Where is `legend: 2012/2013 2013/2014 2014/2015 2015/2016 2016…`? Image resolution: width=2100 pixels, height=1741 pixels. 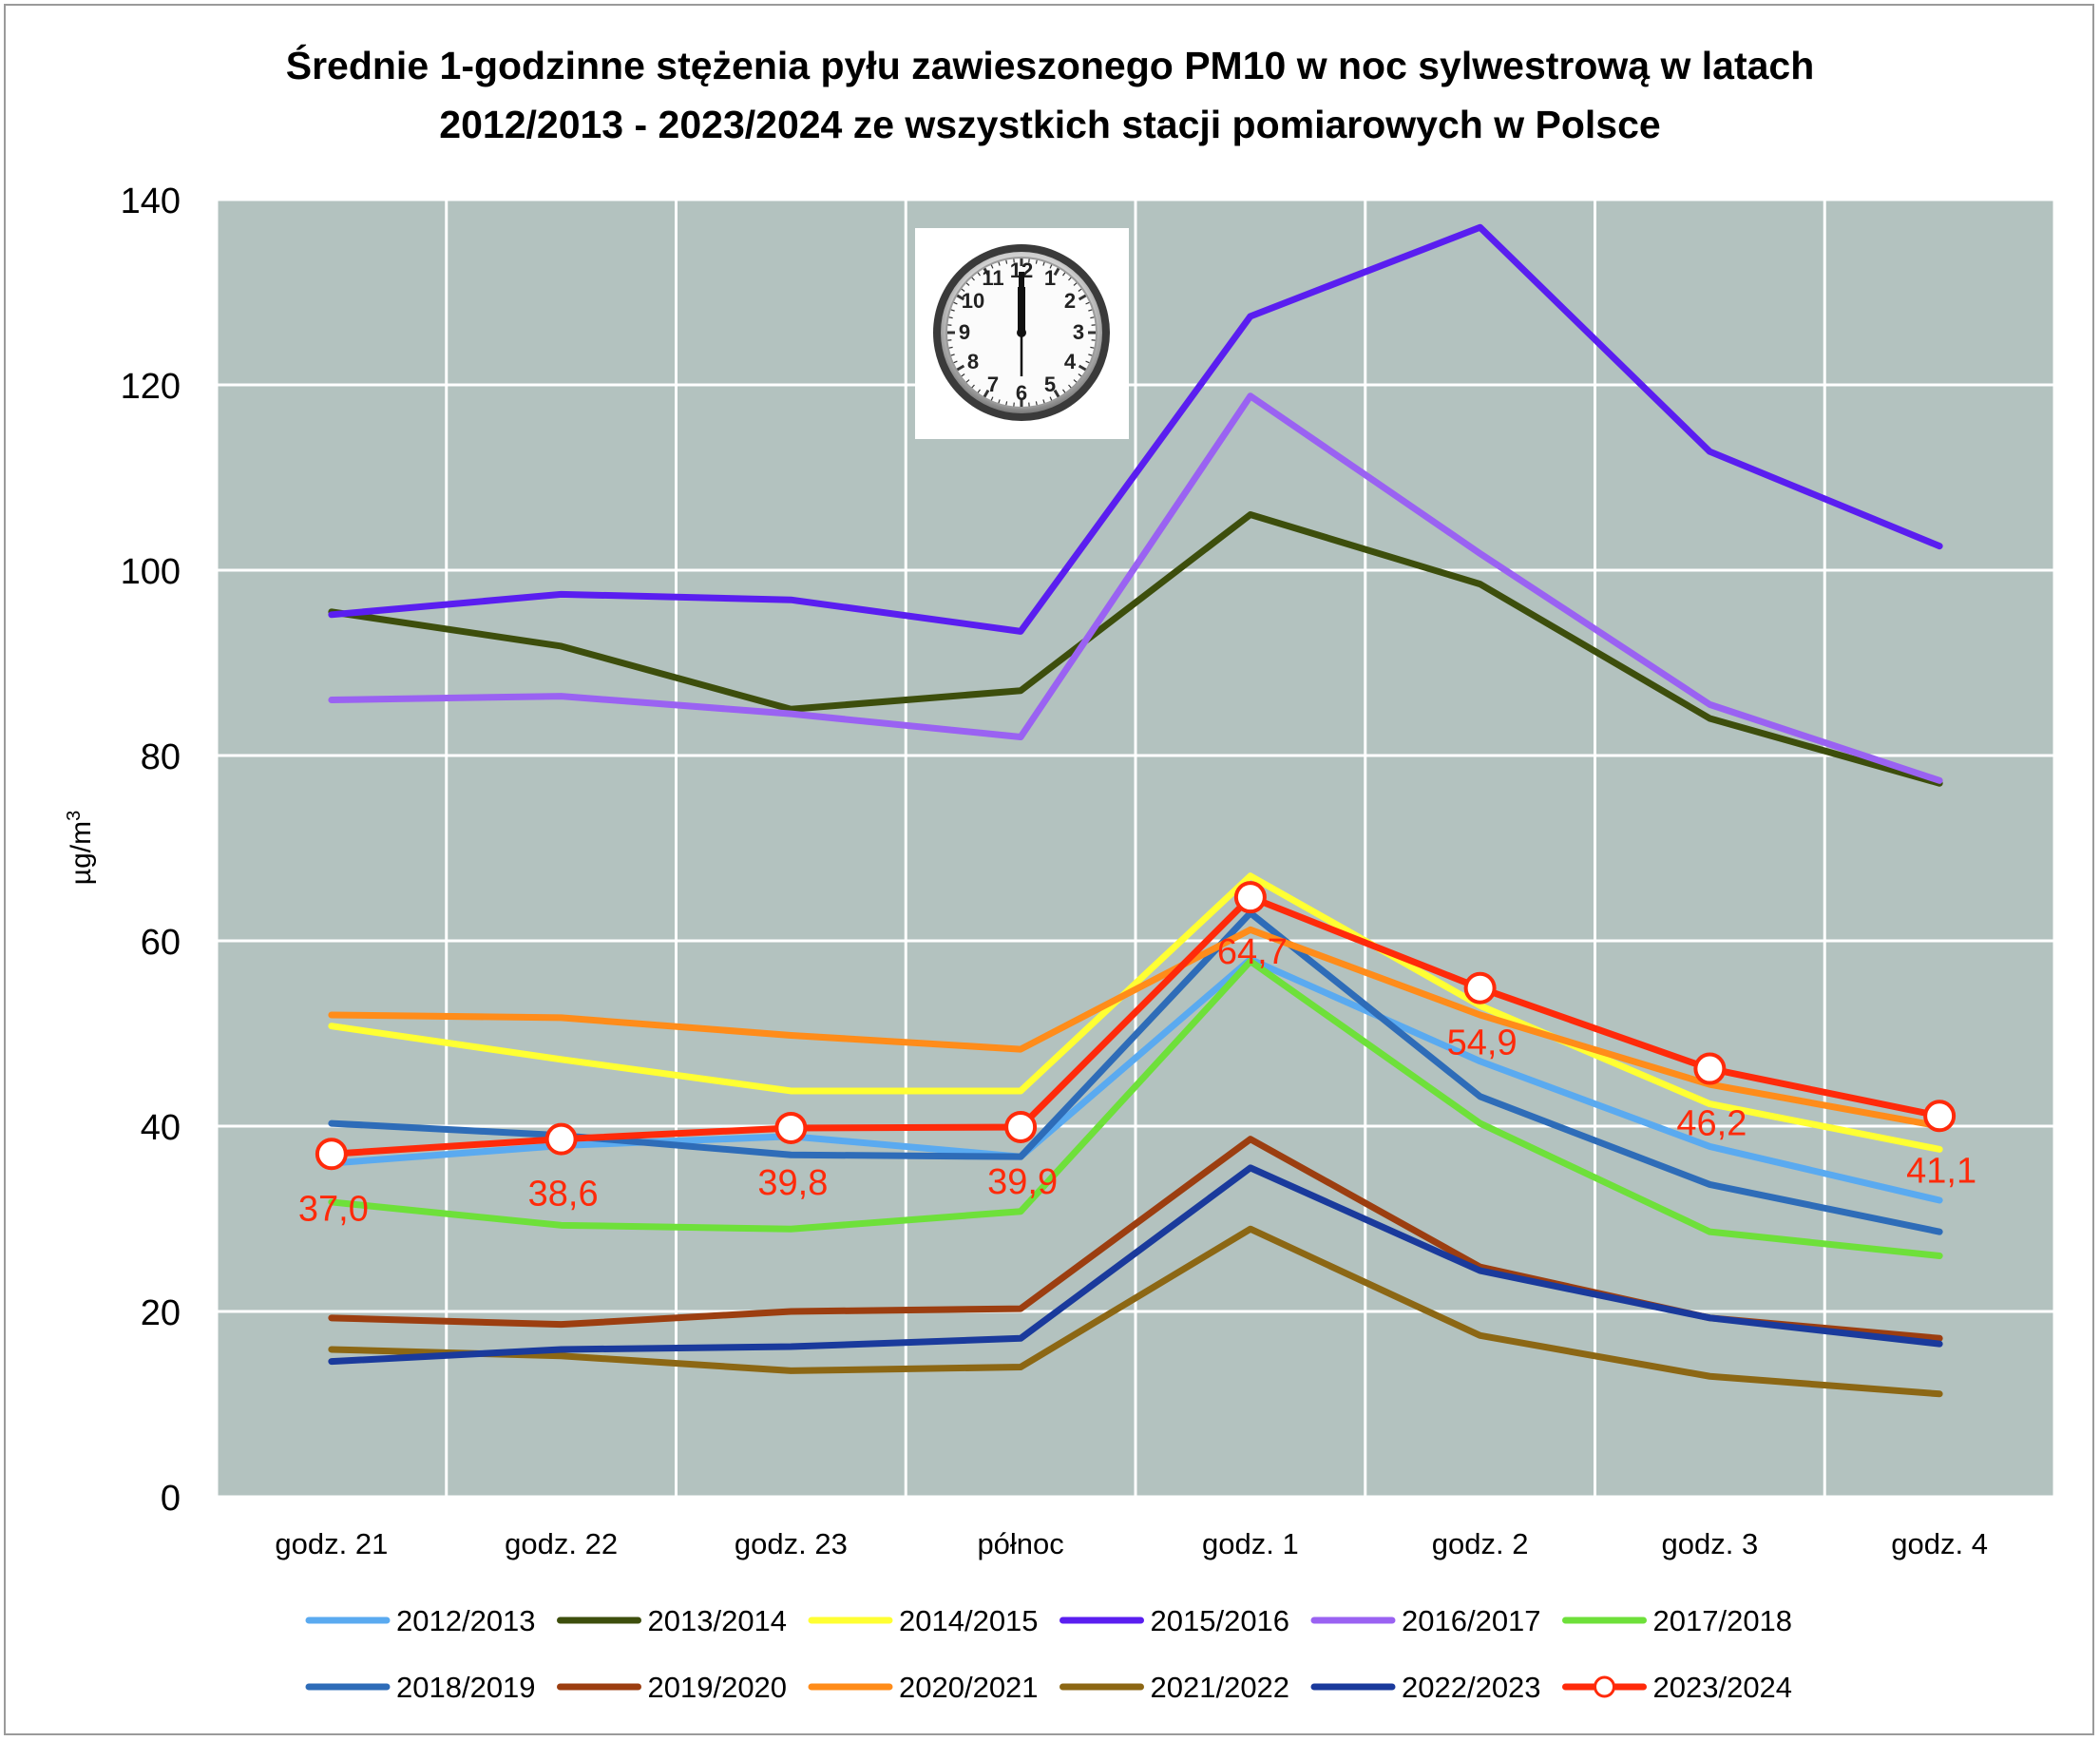 legend: 2012/2013 2013/2014 2014/2015 2015/2016 2016… is located at coordinates (1049, 1654).